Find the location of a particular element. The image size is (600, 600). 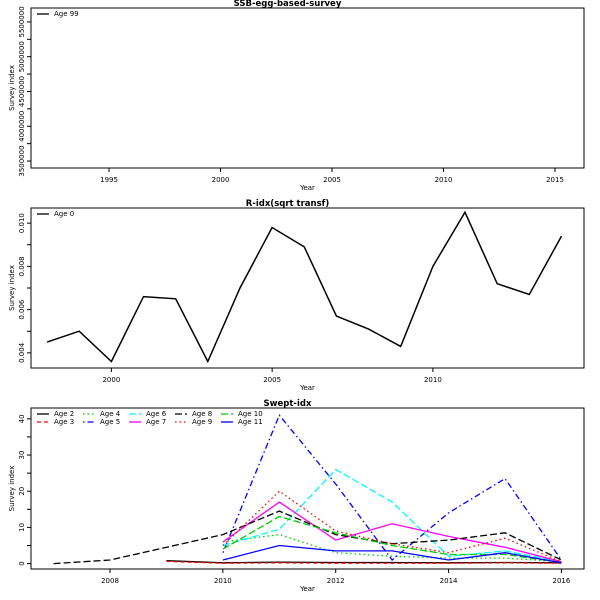

legend-label: Age 8 is located at coordinates (202, 414).